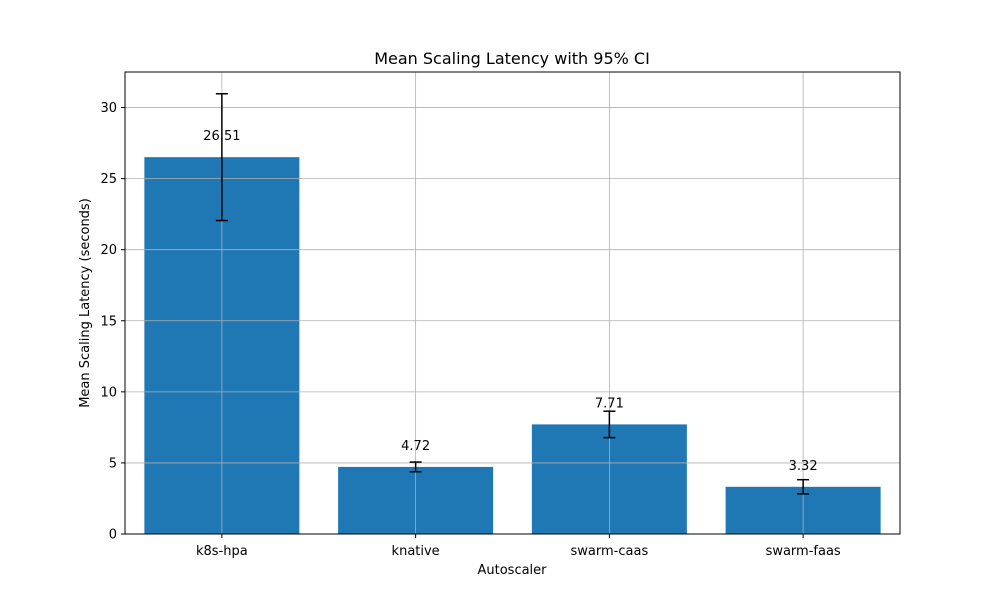 The height and width of the screenshot is (600, 1000). I want to click on y-axis-label: Mean Scaling Latency (seconds), so click(85, 303).